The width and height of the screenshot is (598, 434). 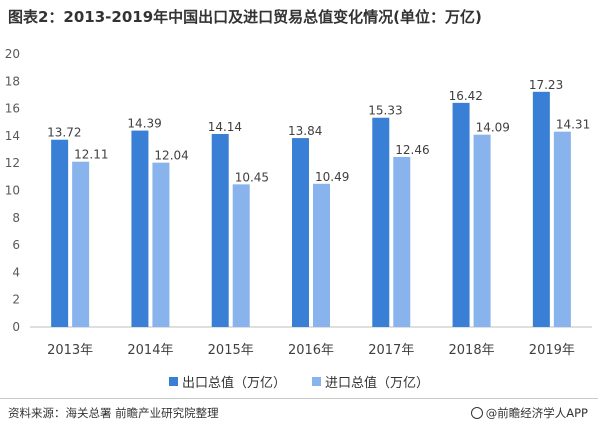 What do you see at coordinates (173, 381) in the screenshot?
I see `legend-swatch-export` at bounding box center [173, 381].